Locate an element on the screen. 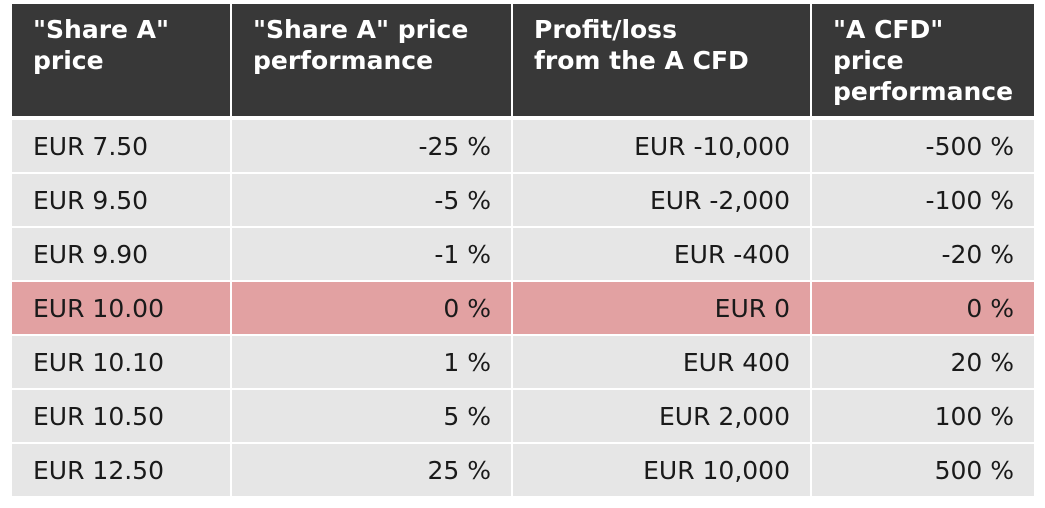 This screenshot has width=1045, height=508. table-cell-share-price: EUR 12.50 is located at coordinates (121, 470).